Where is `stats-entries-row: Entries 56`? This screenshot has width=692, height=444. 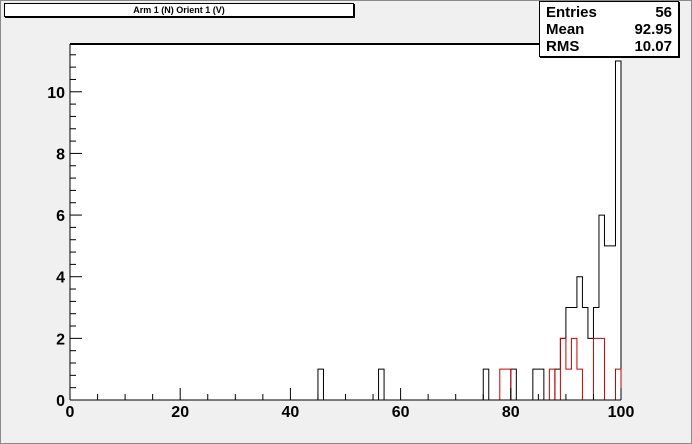
stats-entries-row: Entries 56 is located at coordinates (609, 12).